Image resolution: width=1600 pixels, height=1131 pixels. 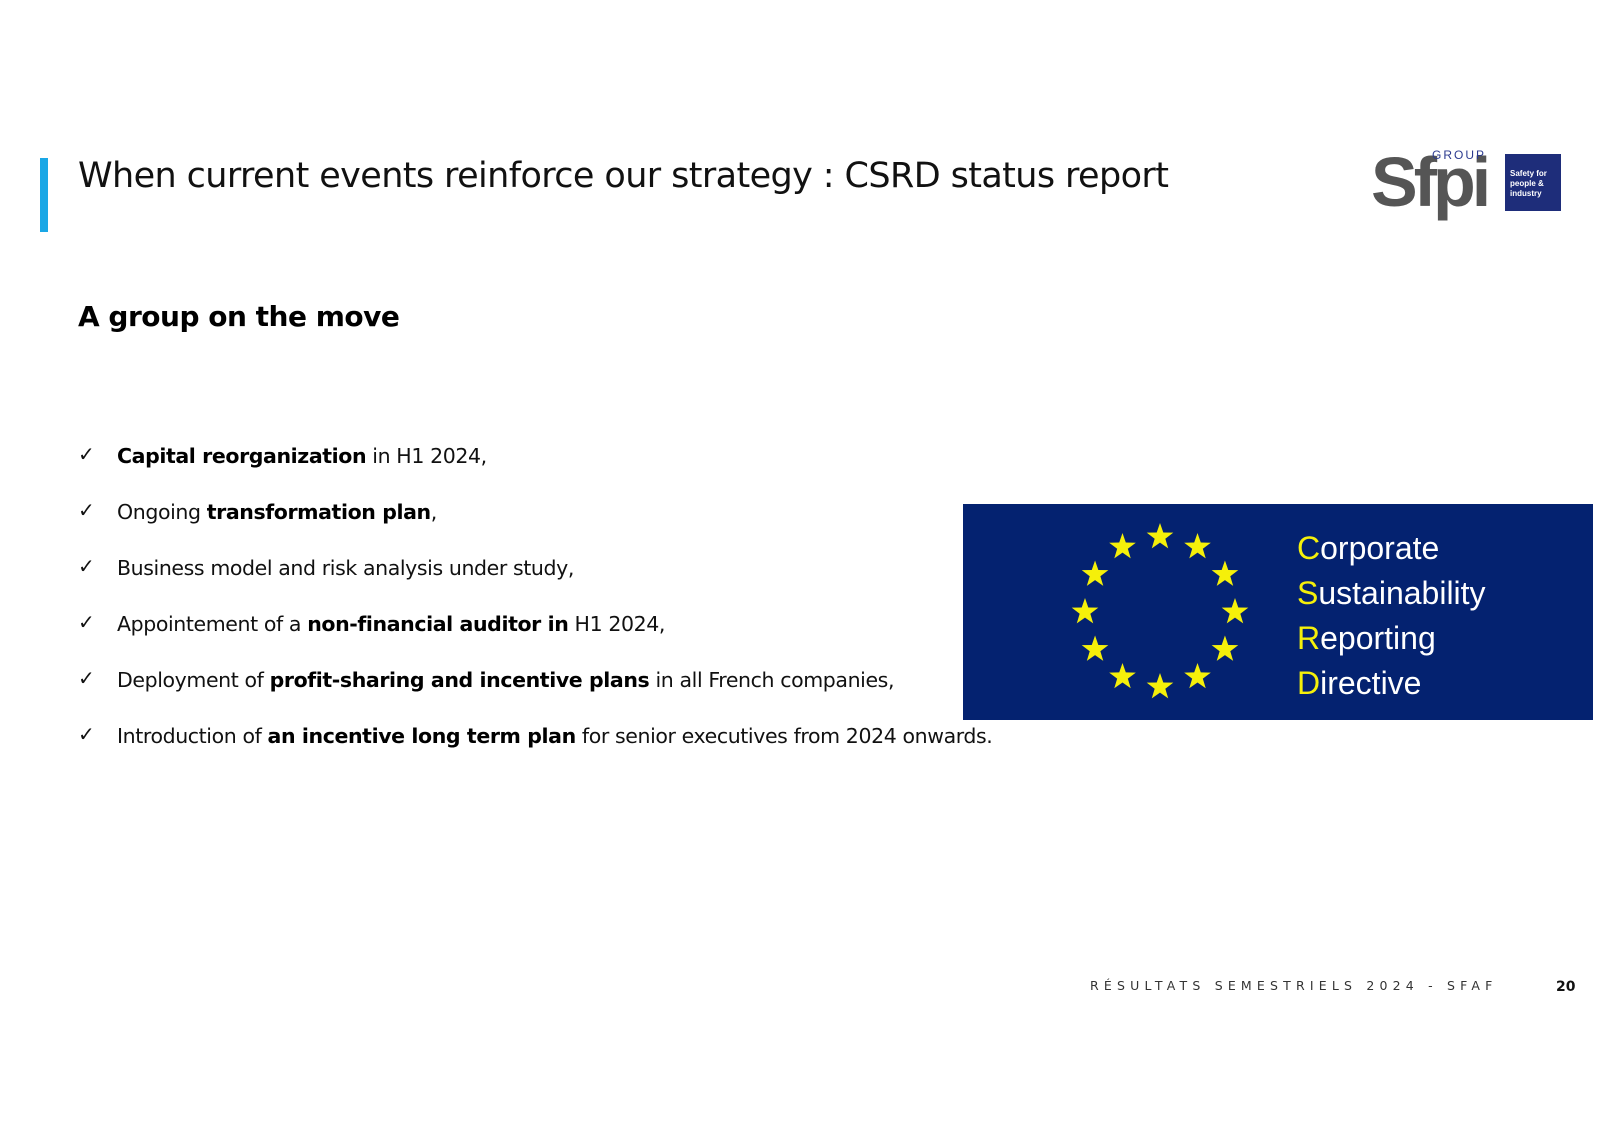 What do you see at coordinates (239, 316) in the screenshot?
I see `section-heading: A group on the move` at bounding box center [239, 316].